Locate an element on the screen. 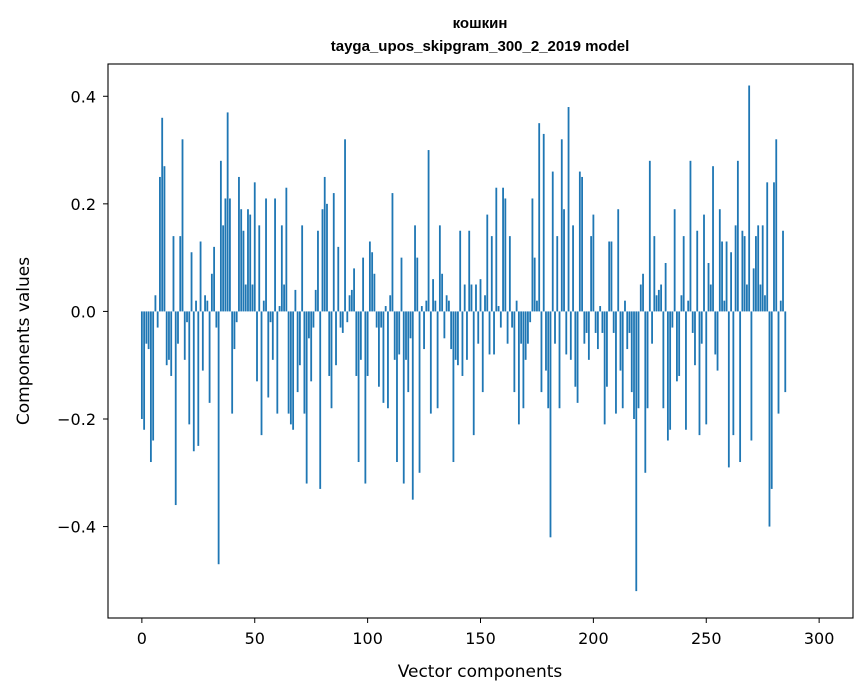 This screenshot has width=867, height=696. y-tick-label: 0.2 is located at coordinates (83, 204).